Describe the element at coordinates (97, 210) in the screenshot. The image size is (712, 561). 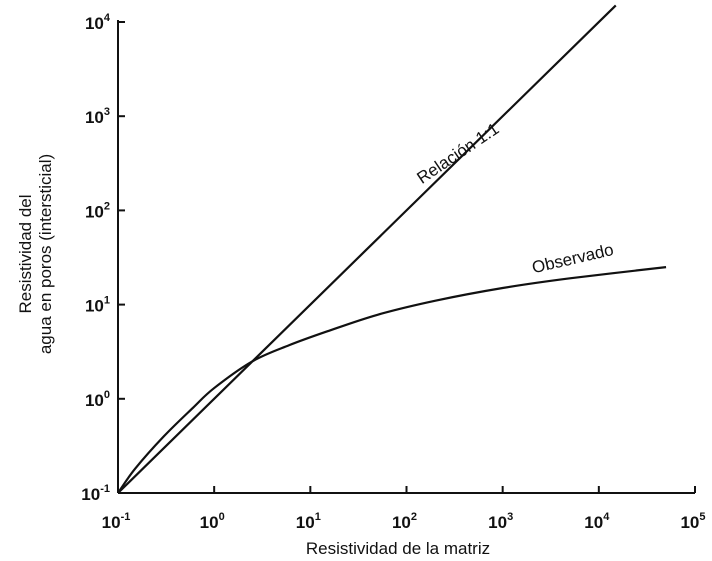
I see `y-tick-label: 10²` at that location.